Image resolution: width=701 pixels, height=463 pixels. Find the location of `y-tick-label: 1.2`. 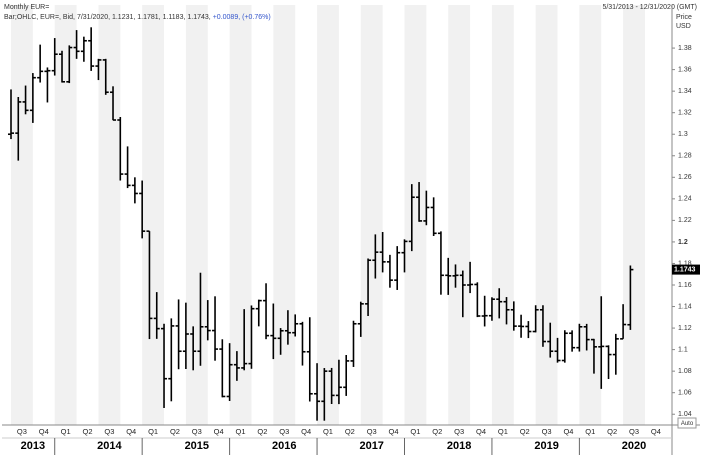

y-tick-label: 1.2 is located at coordinates (683, 242).